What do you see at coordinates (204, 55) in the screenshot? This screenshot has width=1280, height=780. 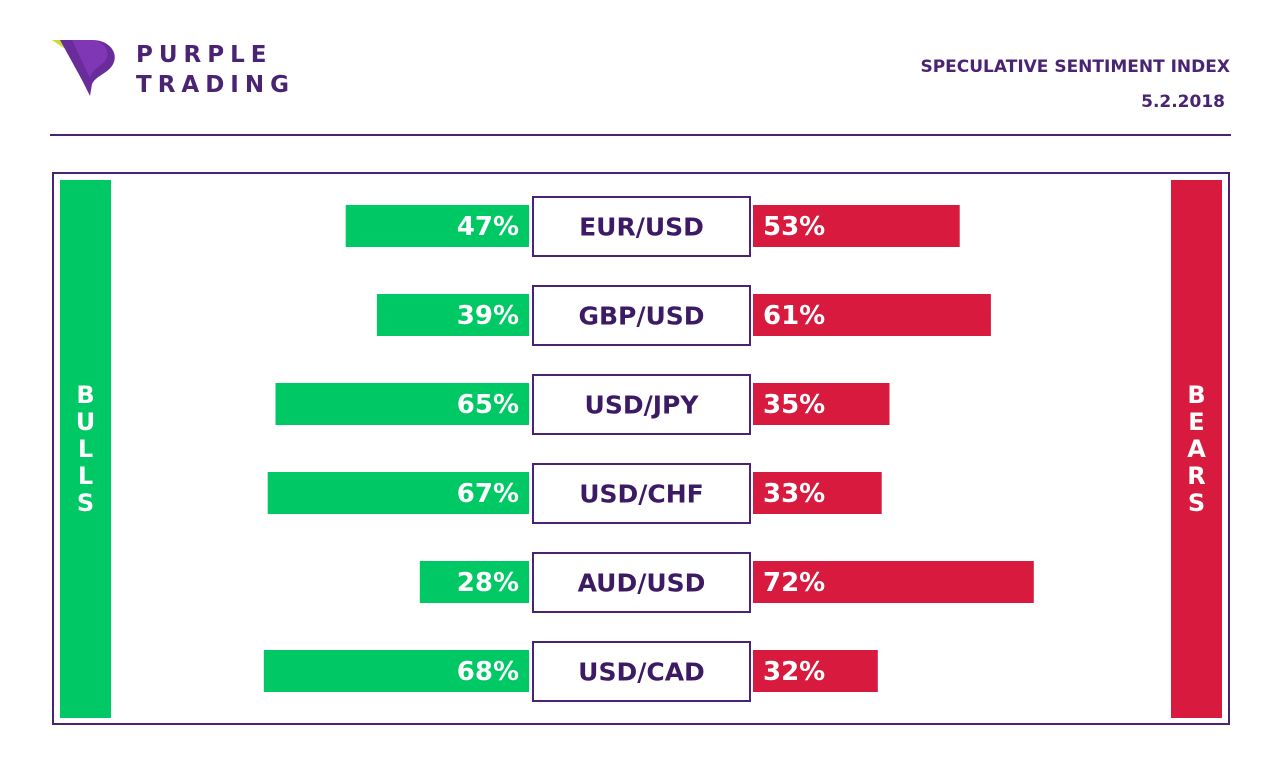 I see `brand-line-1: PURPLE` at bounding box center [204, 55].